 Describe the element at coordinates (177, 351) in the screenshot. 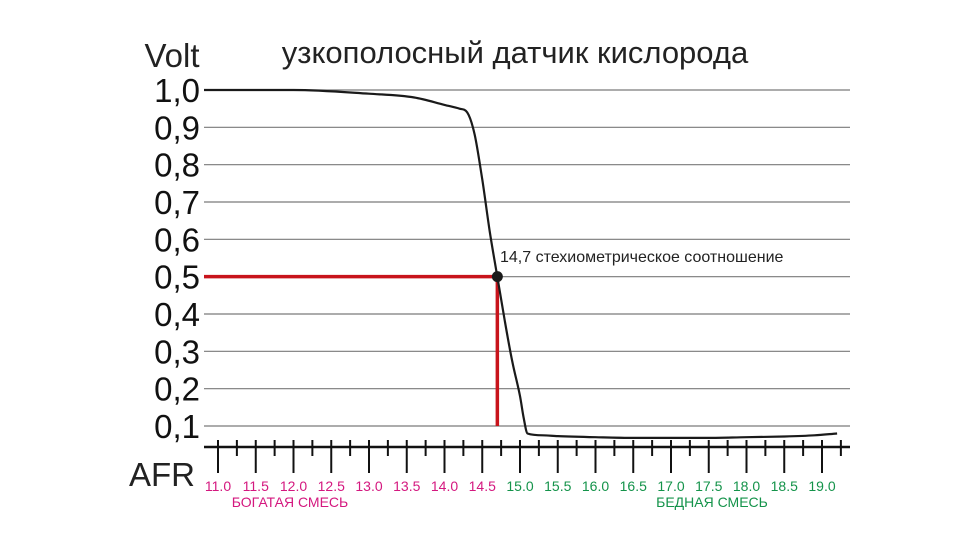

I see `y-tick-label: 0,3` at that location.